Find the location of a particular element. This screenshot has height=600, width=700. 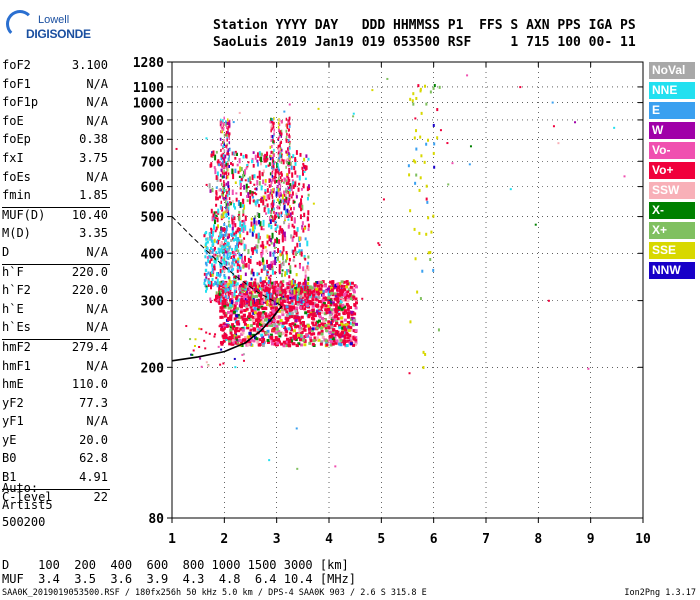

logo-arc-icon is located at coordinates (20, 24).